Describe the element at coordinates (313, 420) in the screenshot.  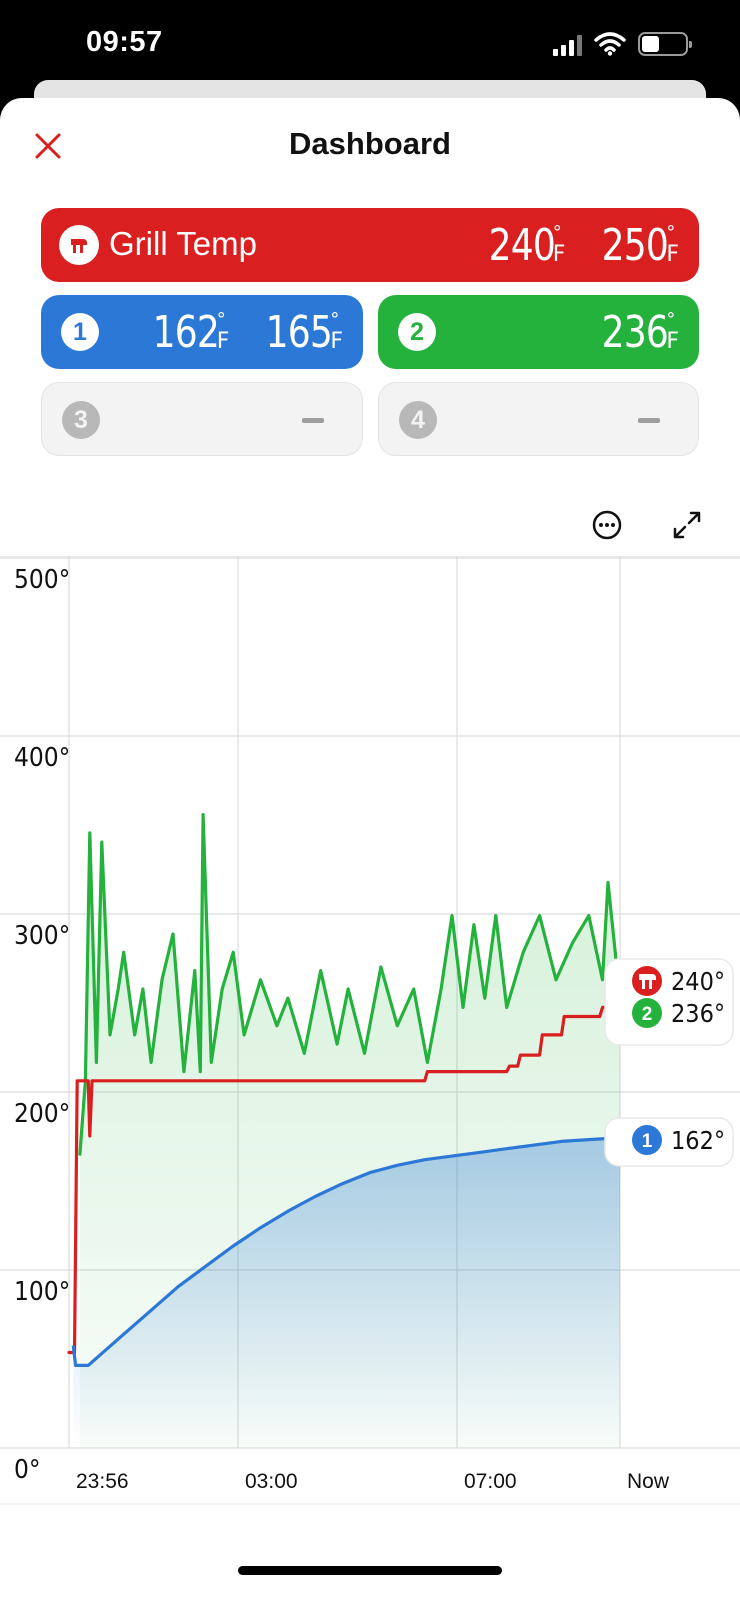
I see `probe-3-empty-value` at that location.